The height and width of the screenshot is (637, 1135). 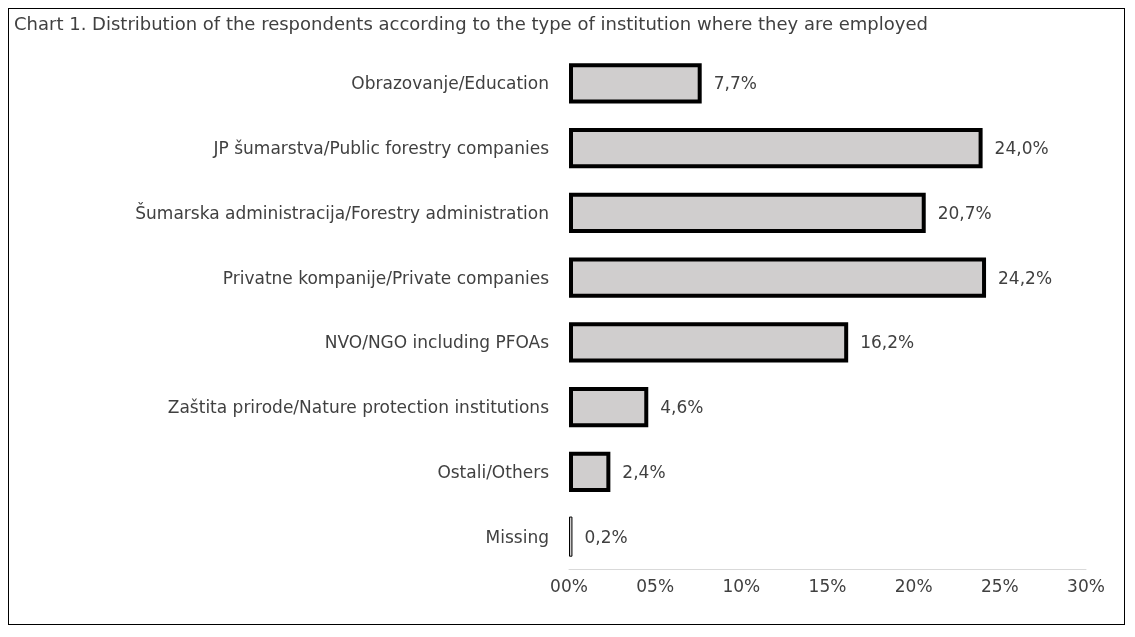 I want to click on data-label: 0,2%, so click(x=606, y=536).